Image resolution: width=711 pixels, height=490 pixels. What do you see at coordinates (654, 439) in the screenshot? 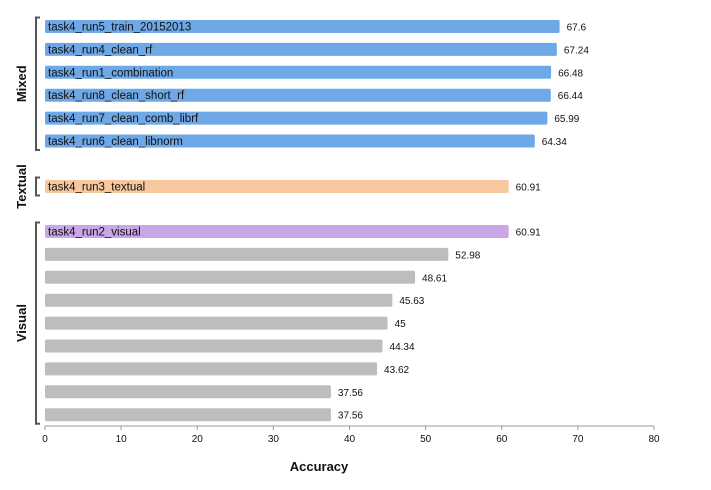
I see `x-tick-label: 80` at bounding box center [654, 439].